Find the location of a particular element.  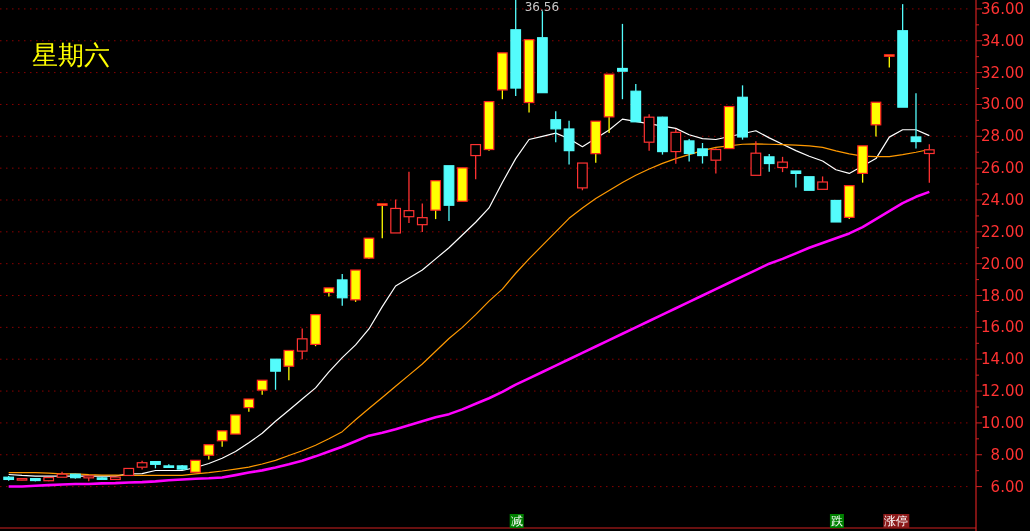

y-tick-label: 22.00 is located at coordinates (1002, 231).